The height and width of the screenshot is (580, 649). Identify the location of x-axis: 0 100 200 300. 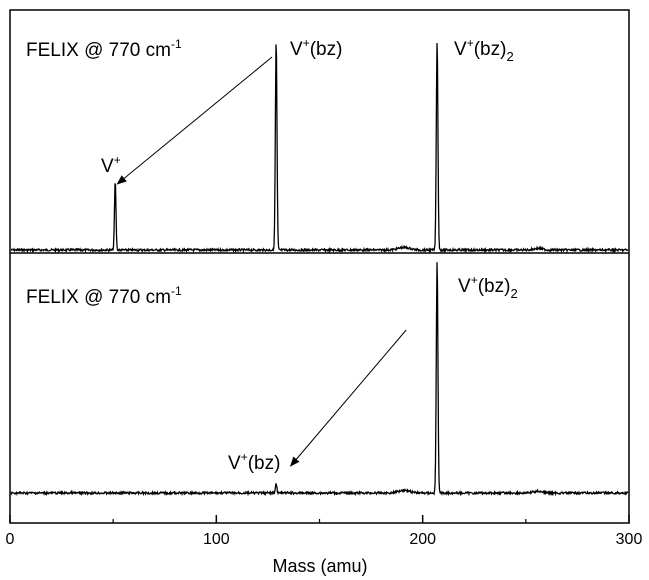
(324, 531).